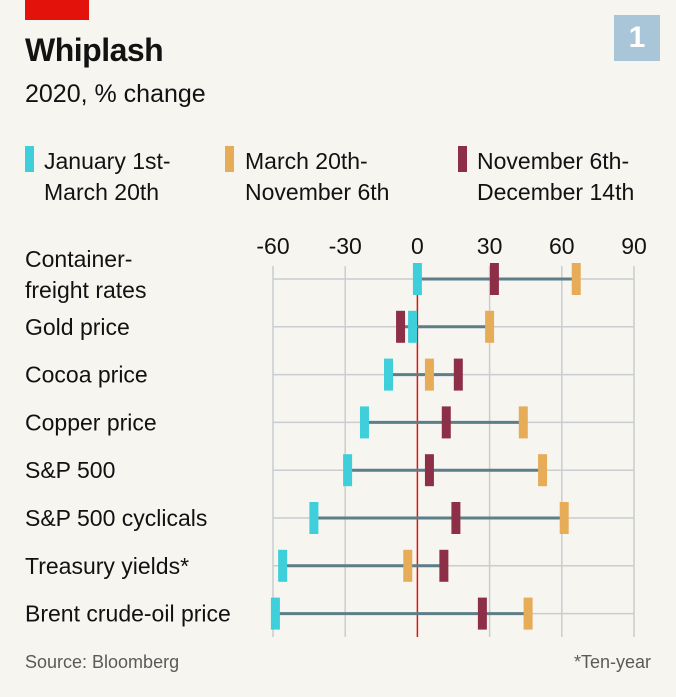 The height and width of the screenshot is (697, 676). Describe the element at coordinates (272, 246) in the screenshot. I see `x-tick-label: -60` at that location.